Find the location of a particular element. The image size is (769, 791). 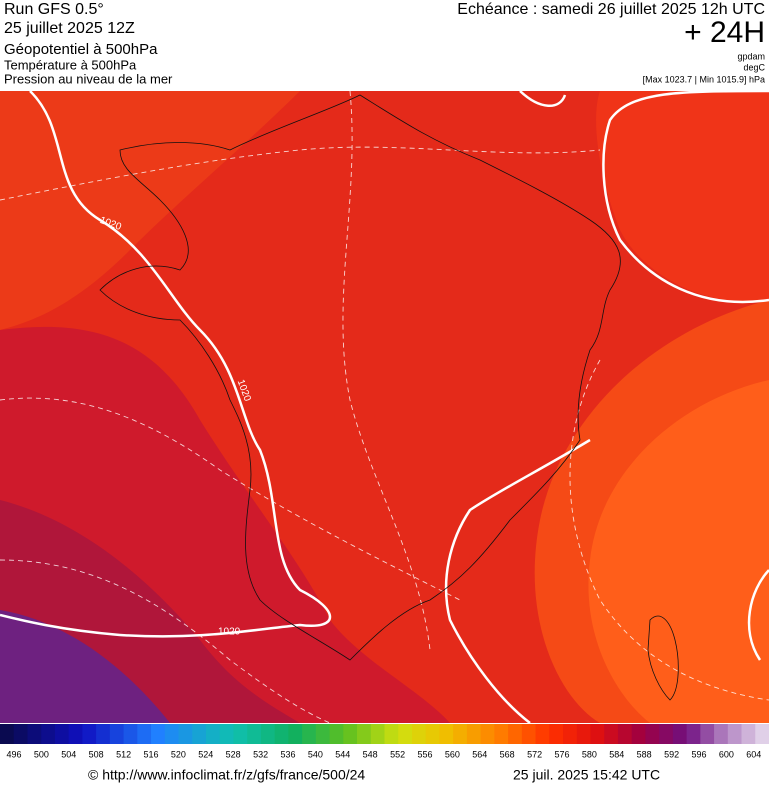

run-title: Run GFS 0.5° is located at coordinates (54, 9).